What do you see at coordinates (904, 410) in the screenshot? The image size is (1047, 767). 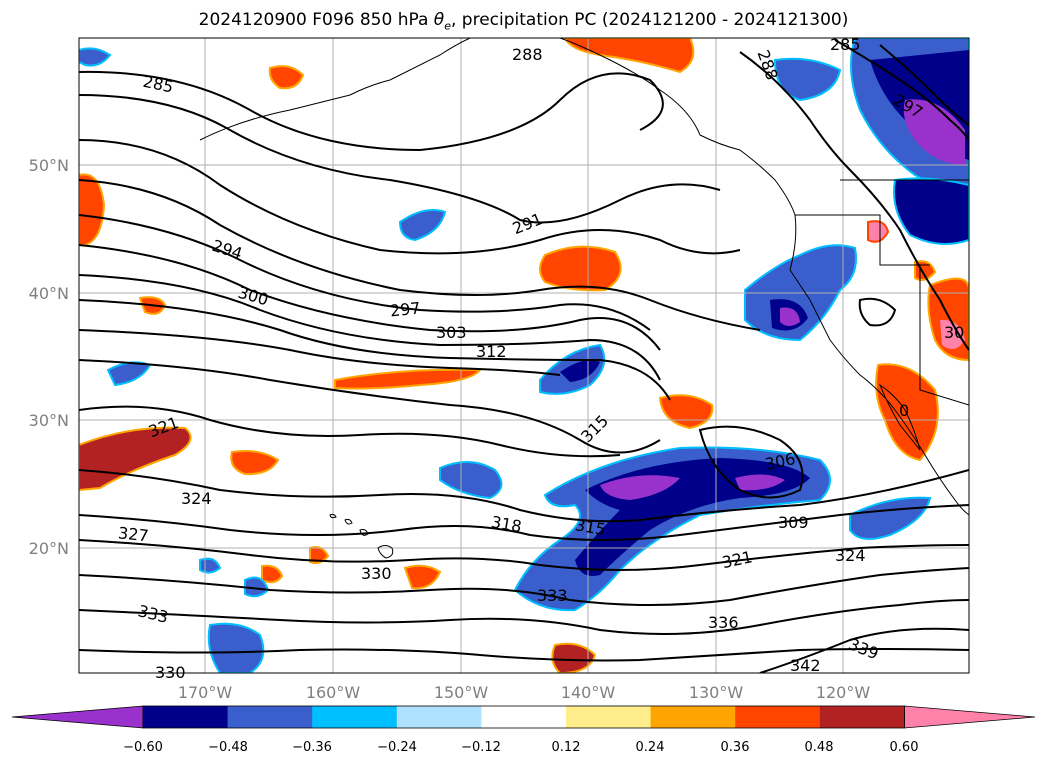 I see `contour-label: 0` at bounding box center [904, 410].